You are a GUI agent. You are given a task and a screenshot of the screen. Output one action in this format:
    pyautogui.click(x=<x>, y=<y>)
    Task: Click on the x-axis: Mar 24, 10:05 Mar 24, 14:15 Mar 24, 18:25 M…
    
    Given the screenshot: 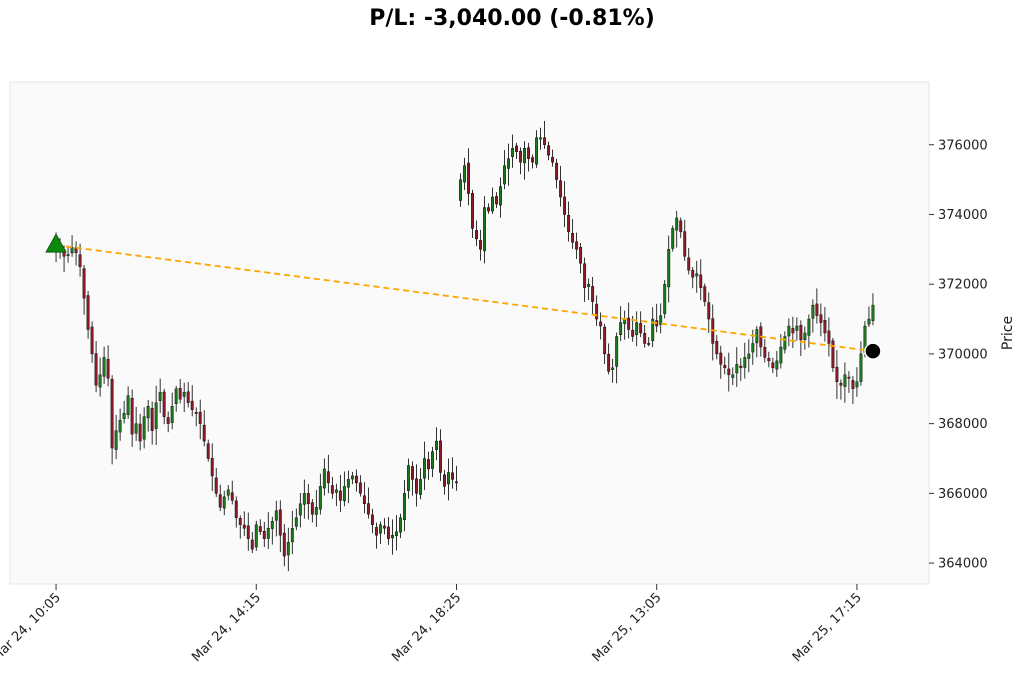 What is the action you would take?
    pyautogui.click(x=432, y=624)
    